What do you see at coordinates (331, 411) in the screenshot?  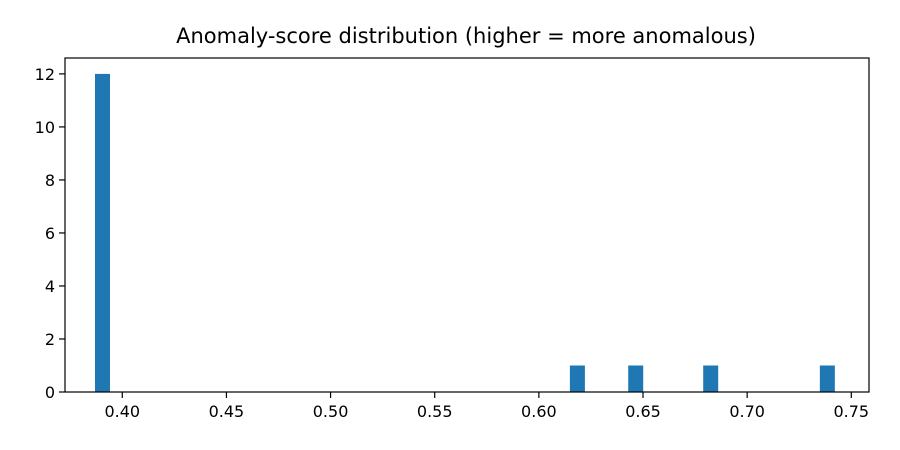 I see `x-tick-label-2: 0.50` at bounding box center [331, 411].